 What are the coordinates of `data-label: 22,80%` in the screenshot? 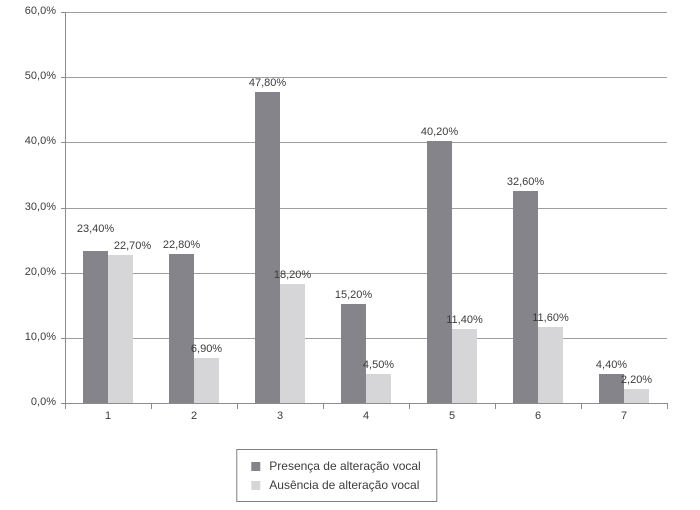 It's located at (181, 245).